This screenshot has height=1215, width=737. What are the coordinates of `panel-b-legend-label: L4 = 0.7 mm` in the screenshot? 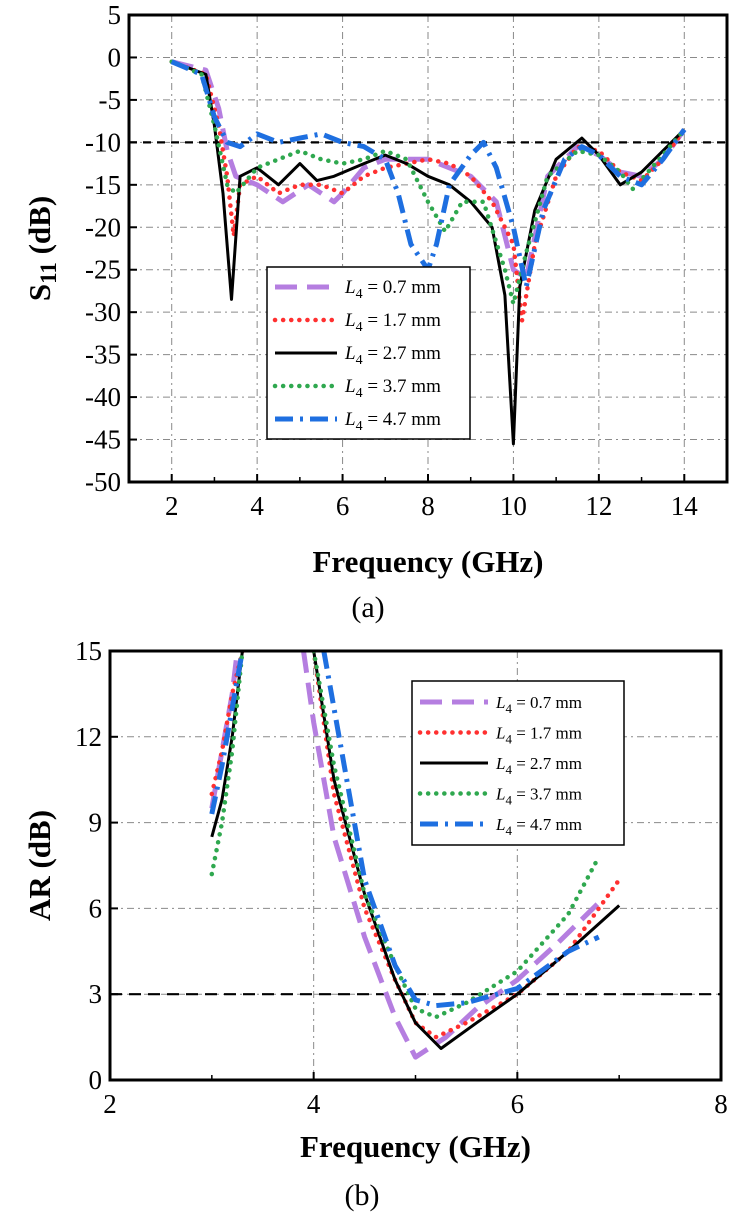 It's located at (538, 704).